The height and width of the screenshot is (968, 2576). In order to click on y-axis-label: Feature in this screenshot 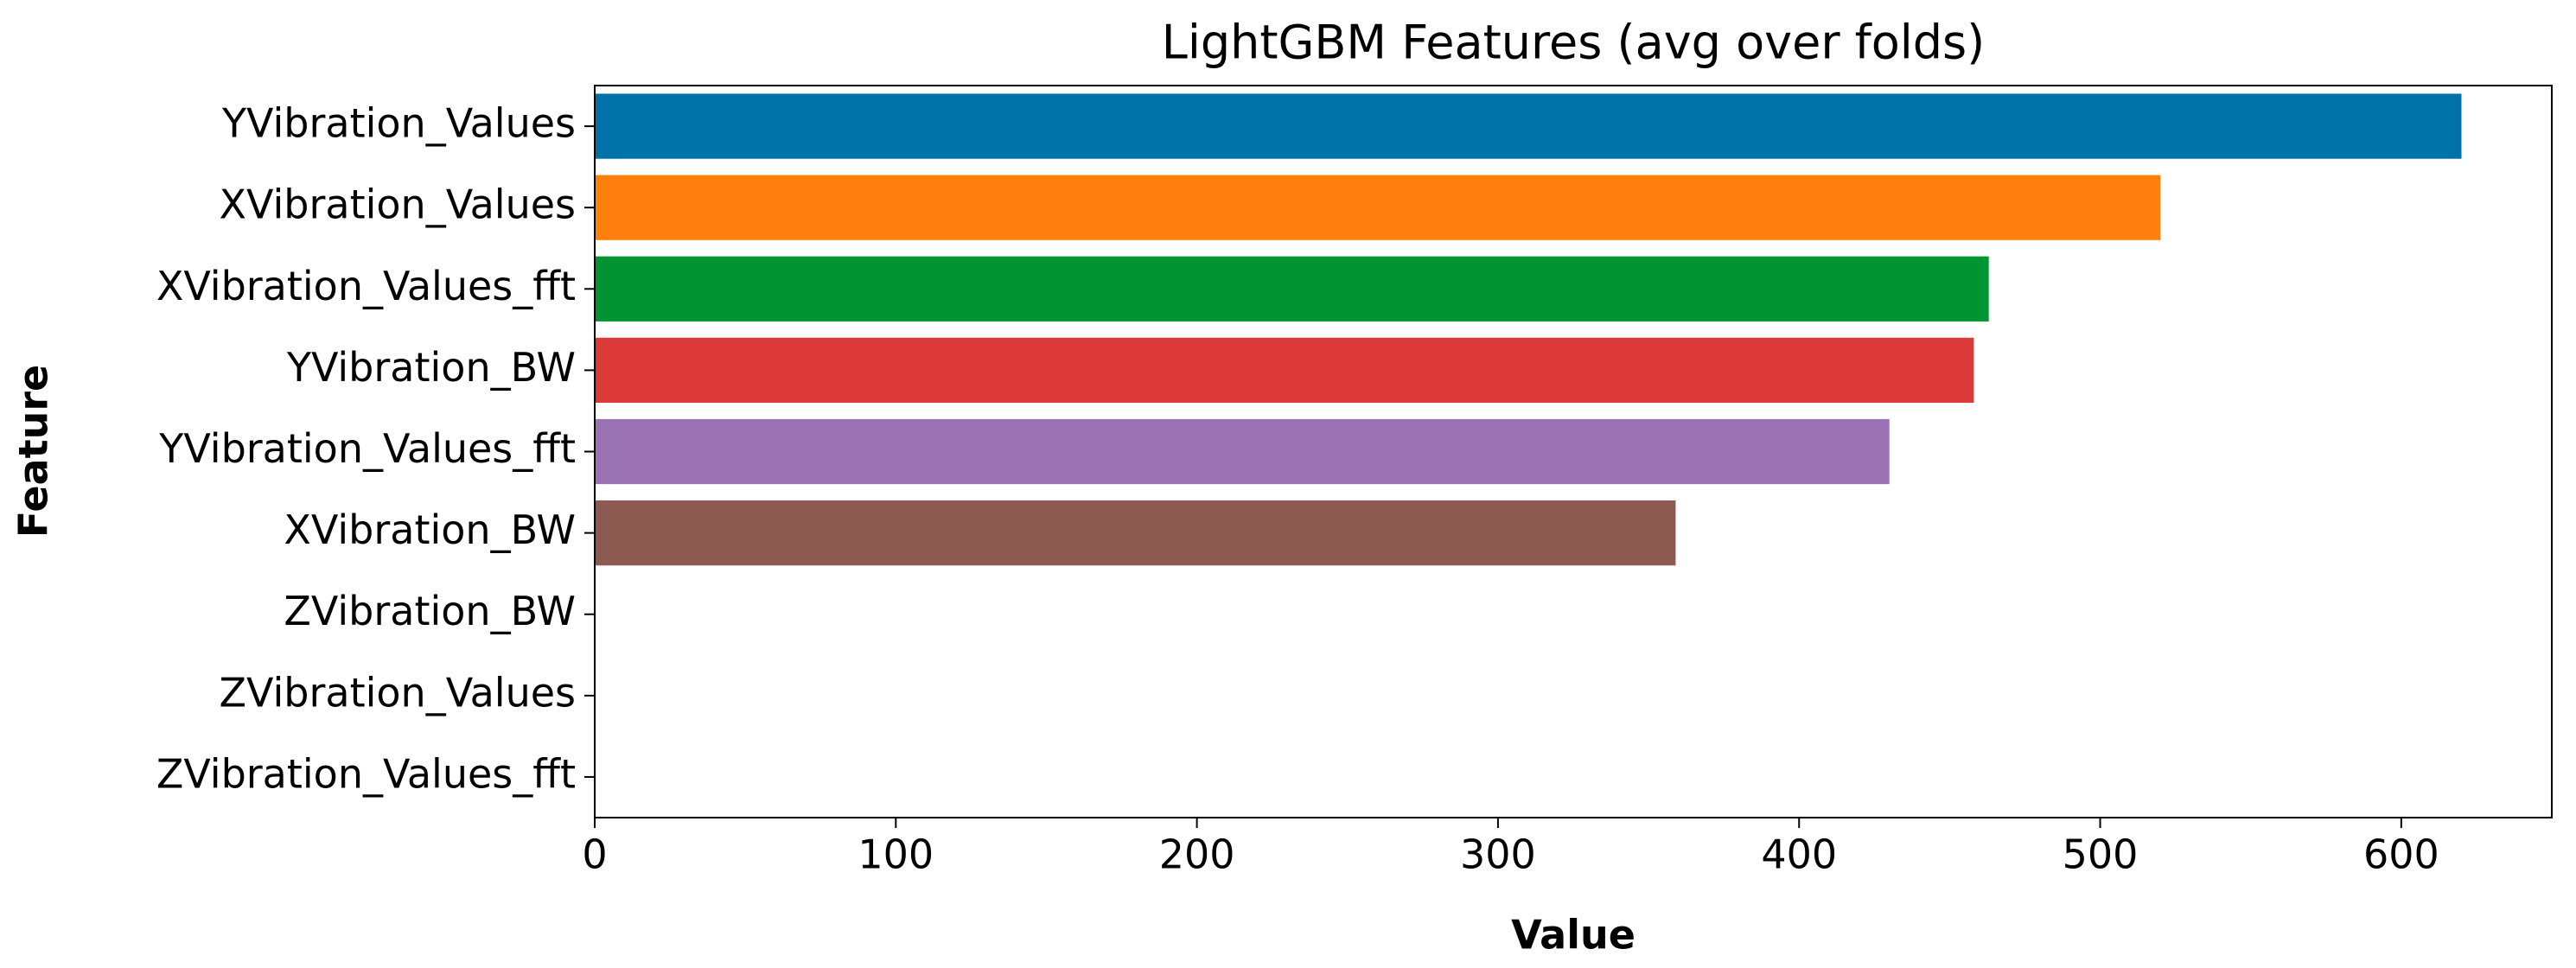, I will do `click(33, 451)`.